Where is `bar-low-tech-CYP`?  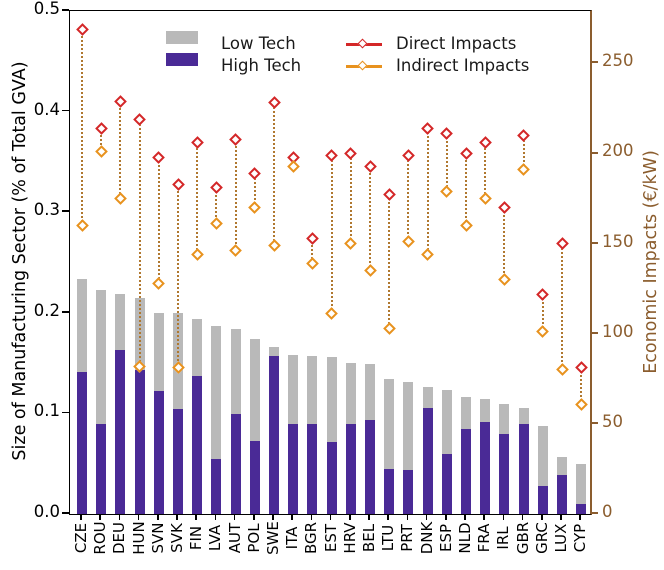 bar-low-tech-CYP is located at coordinates (581, 483).